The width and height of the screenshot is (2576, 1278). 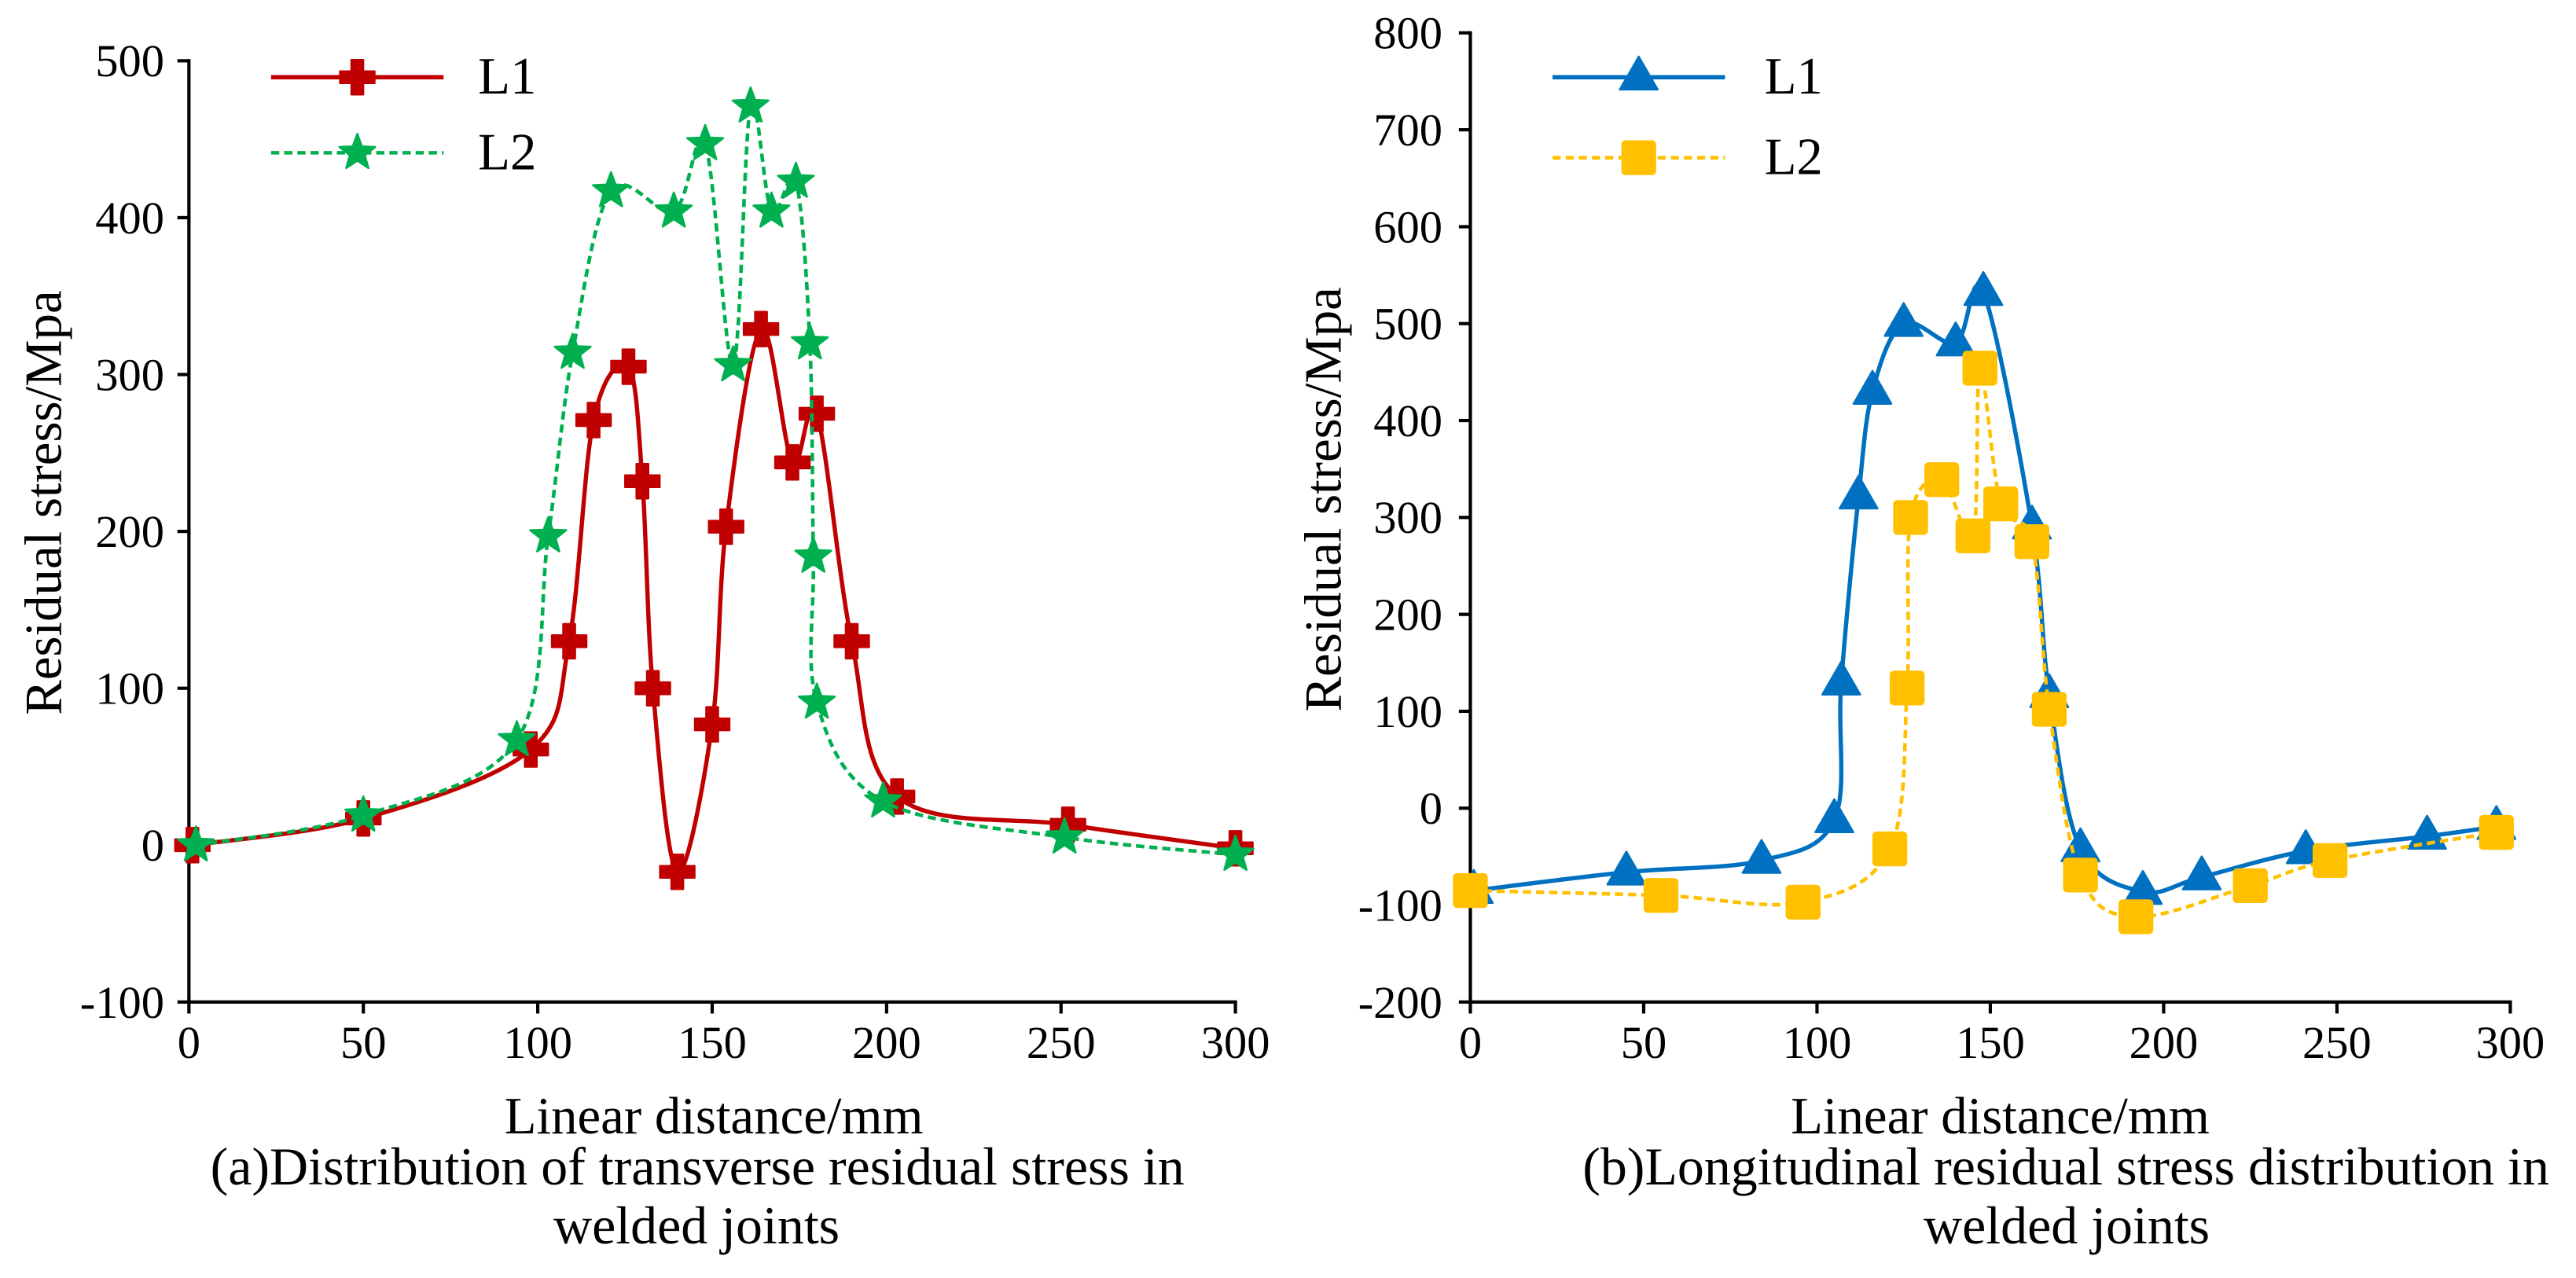 I want to click on panel-b-y-tick-label: 800, so click(x=1407, y=33).